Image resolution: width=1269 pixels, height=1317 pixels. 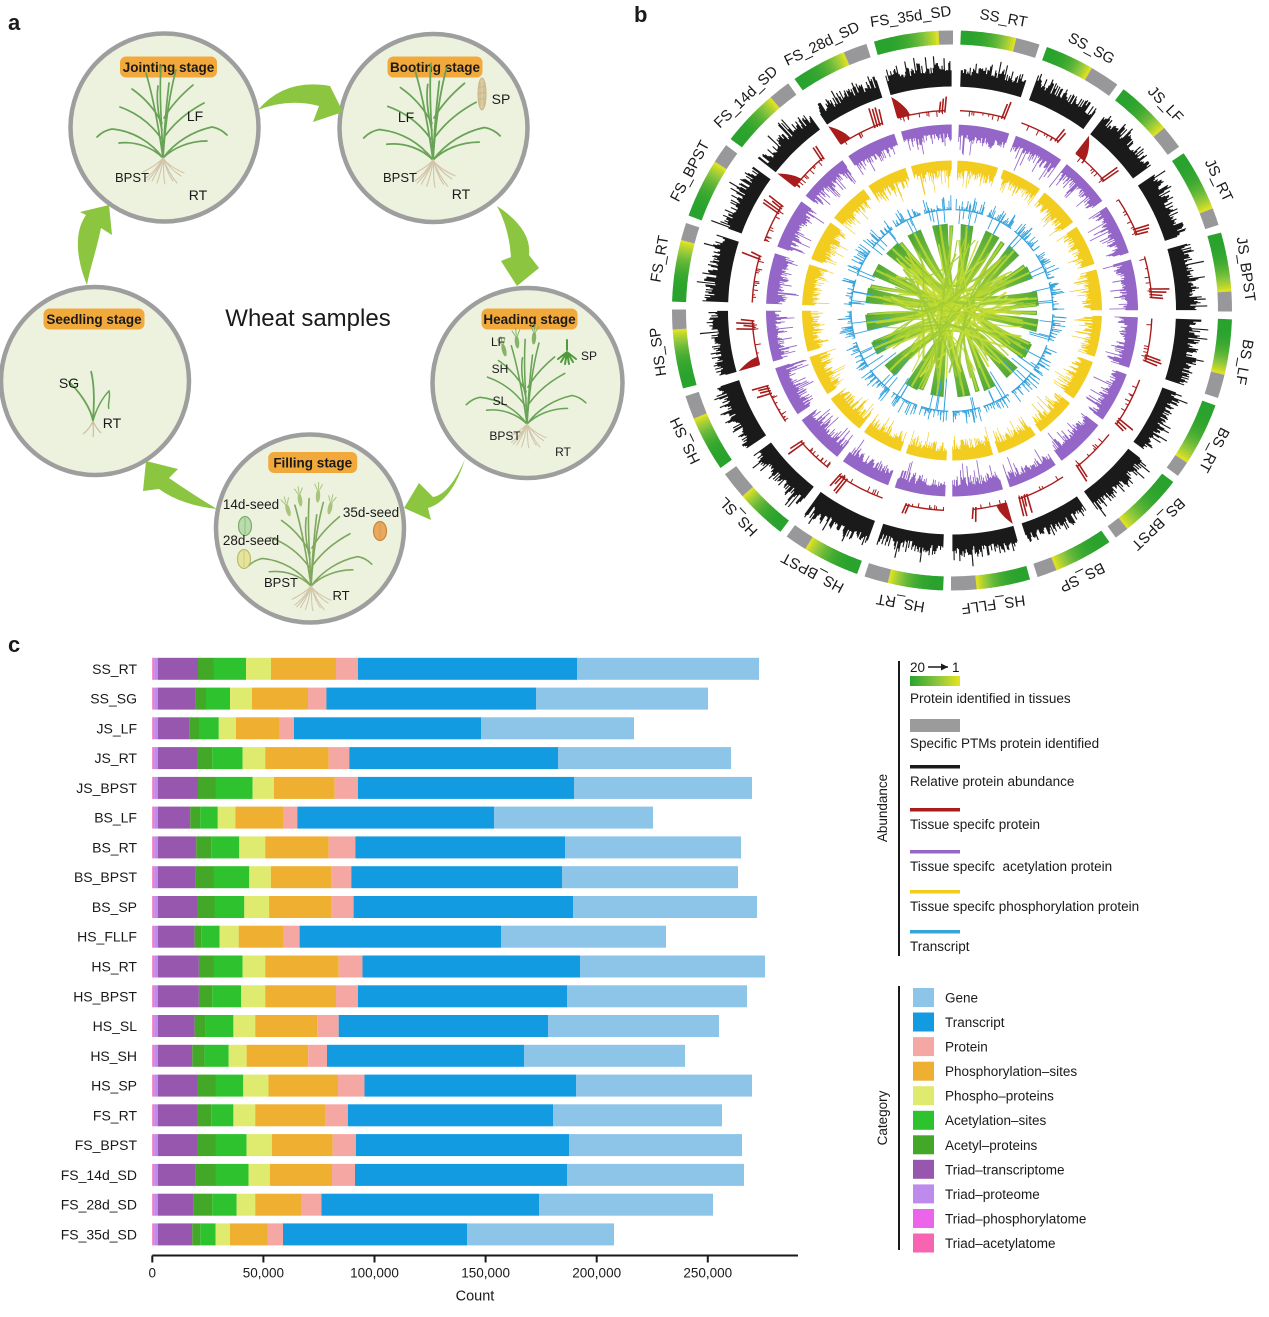 What do you see at coordinates (596, 1273) in the screenshot?
I see `svg-text: 200,000` at bounding box center [596, 1273].